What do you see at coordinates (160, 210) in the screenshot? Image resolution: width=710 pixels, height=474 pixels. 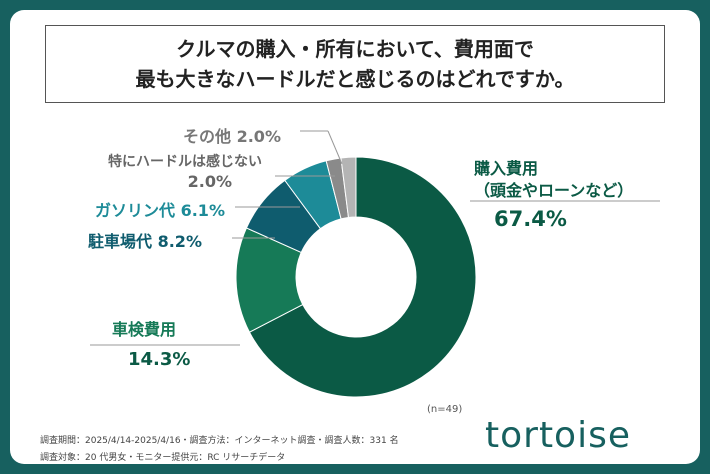 I see `label-gasoline: ガソリン代 6.1%` at bounding box center [160, 210].